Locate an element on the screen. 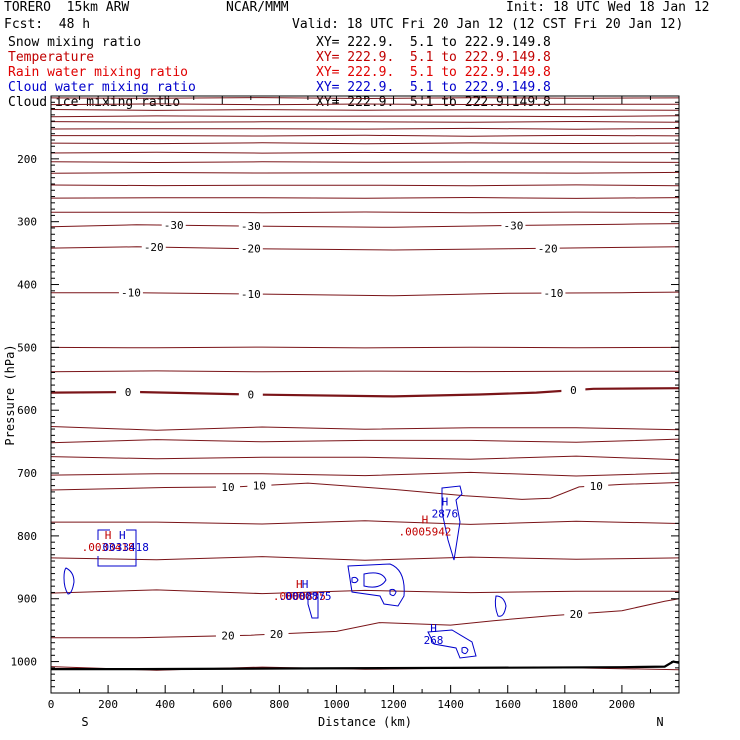 The image size is (740, 740). x-tick-label: 0 is located at coordinates (51, 704).